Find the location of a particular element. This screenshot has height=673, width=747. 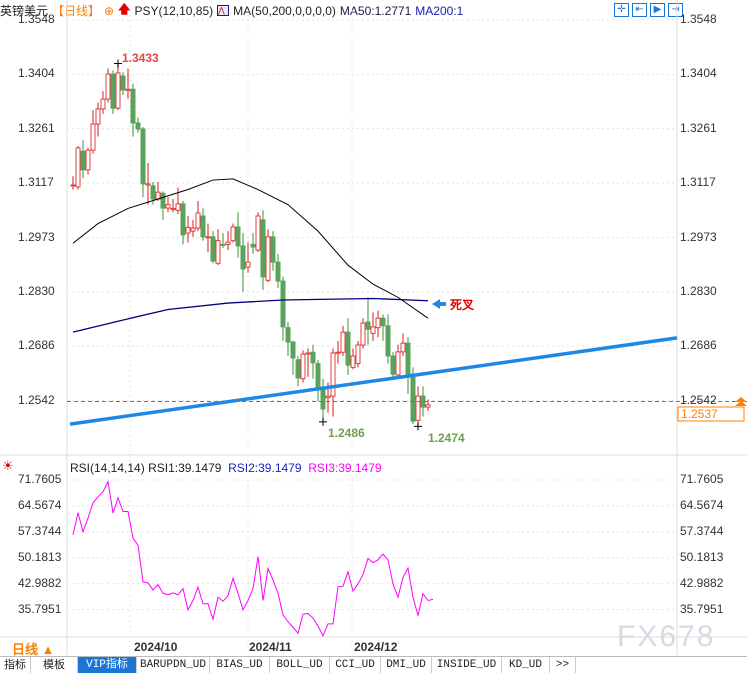

zoom-to-start-icon: ⇤ is located at coordinates (639, 10).